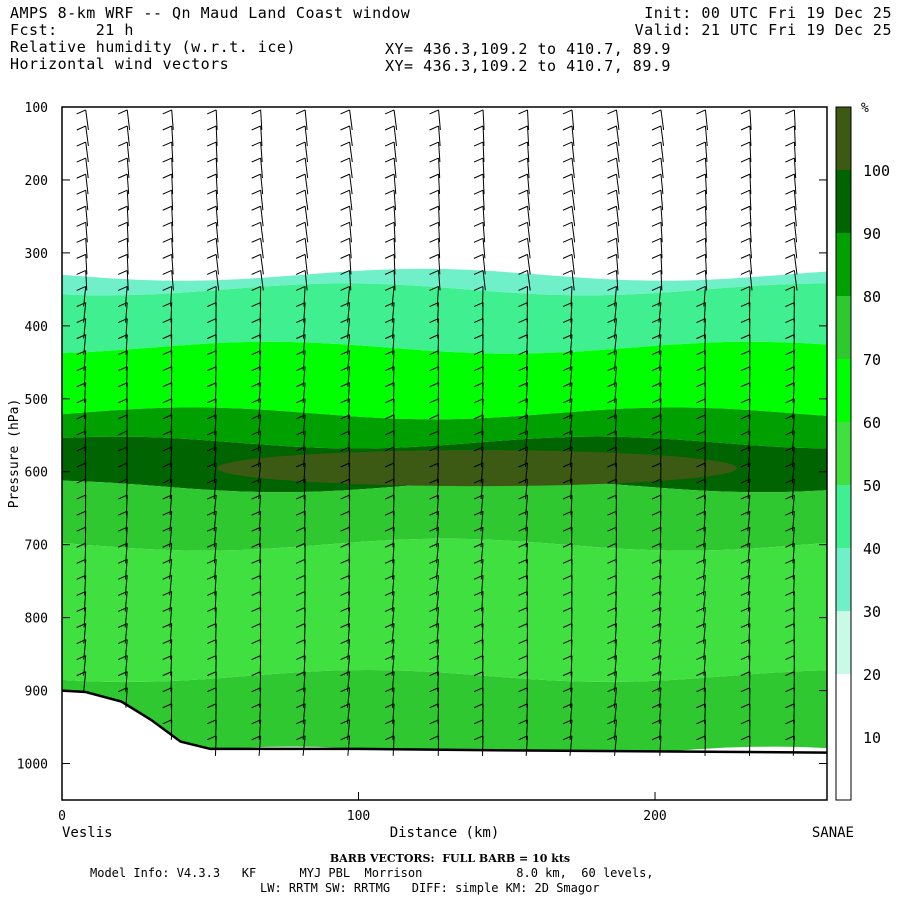  I want to click on barb-legend: BARB VECTORS: FULL BARB = 10 kts, so click(450, 858).